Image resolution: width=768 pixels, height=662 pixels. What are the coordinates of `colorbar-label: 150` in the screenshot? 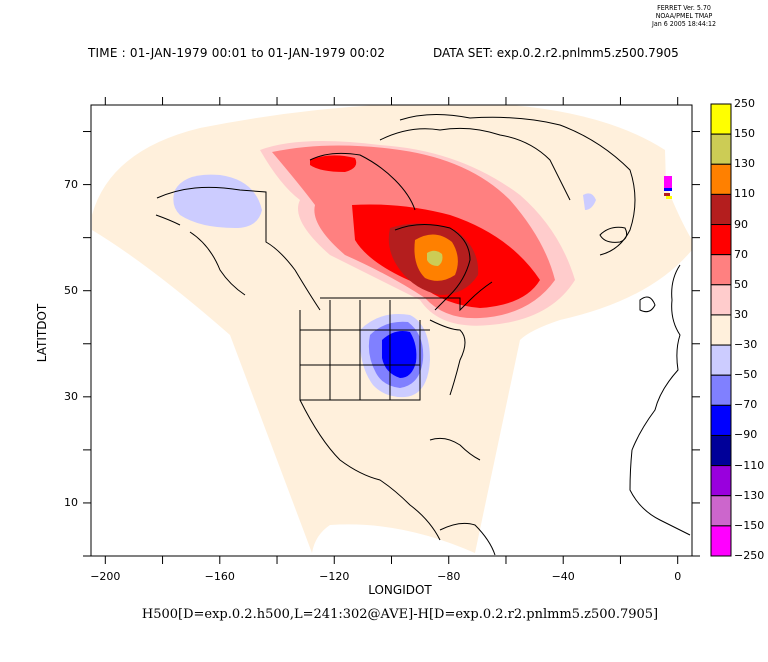 It's located at (744, 134).